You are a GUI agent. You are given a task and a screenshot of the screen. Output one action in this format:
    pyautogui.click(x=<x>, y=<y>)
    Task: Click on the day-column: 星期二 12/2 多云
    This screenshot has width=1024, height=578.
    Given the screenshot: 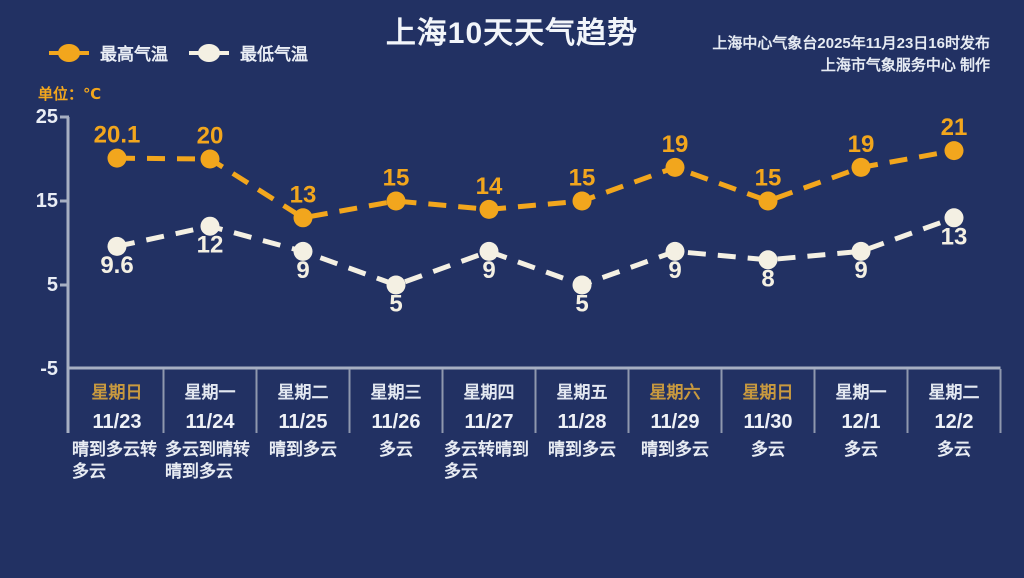 What is the action you would take?
    pyautogui.click(x=954, y=420)
    